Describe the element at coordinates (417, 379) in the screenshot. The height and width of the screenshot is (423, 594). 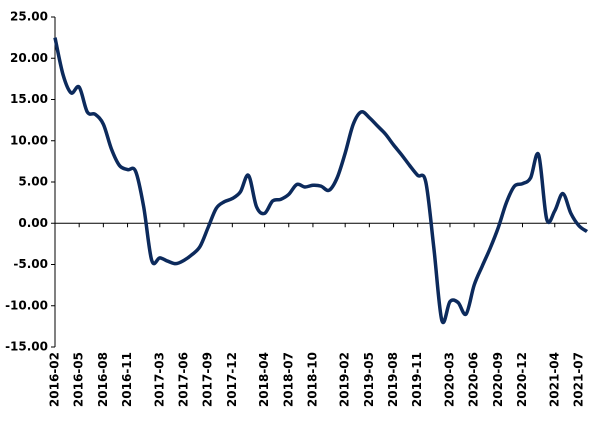
I see `x-tick-label: 2019-11` at that location.